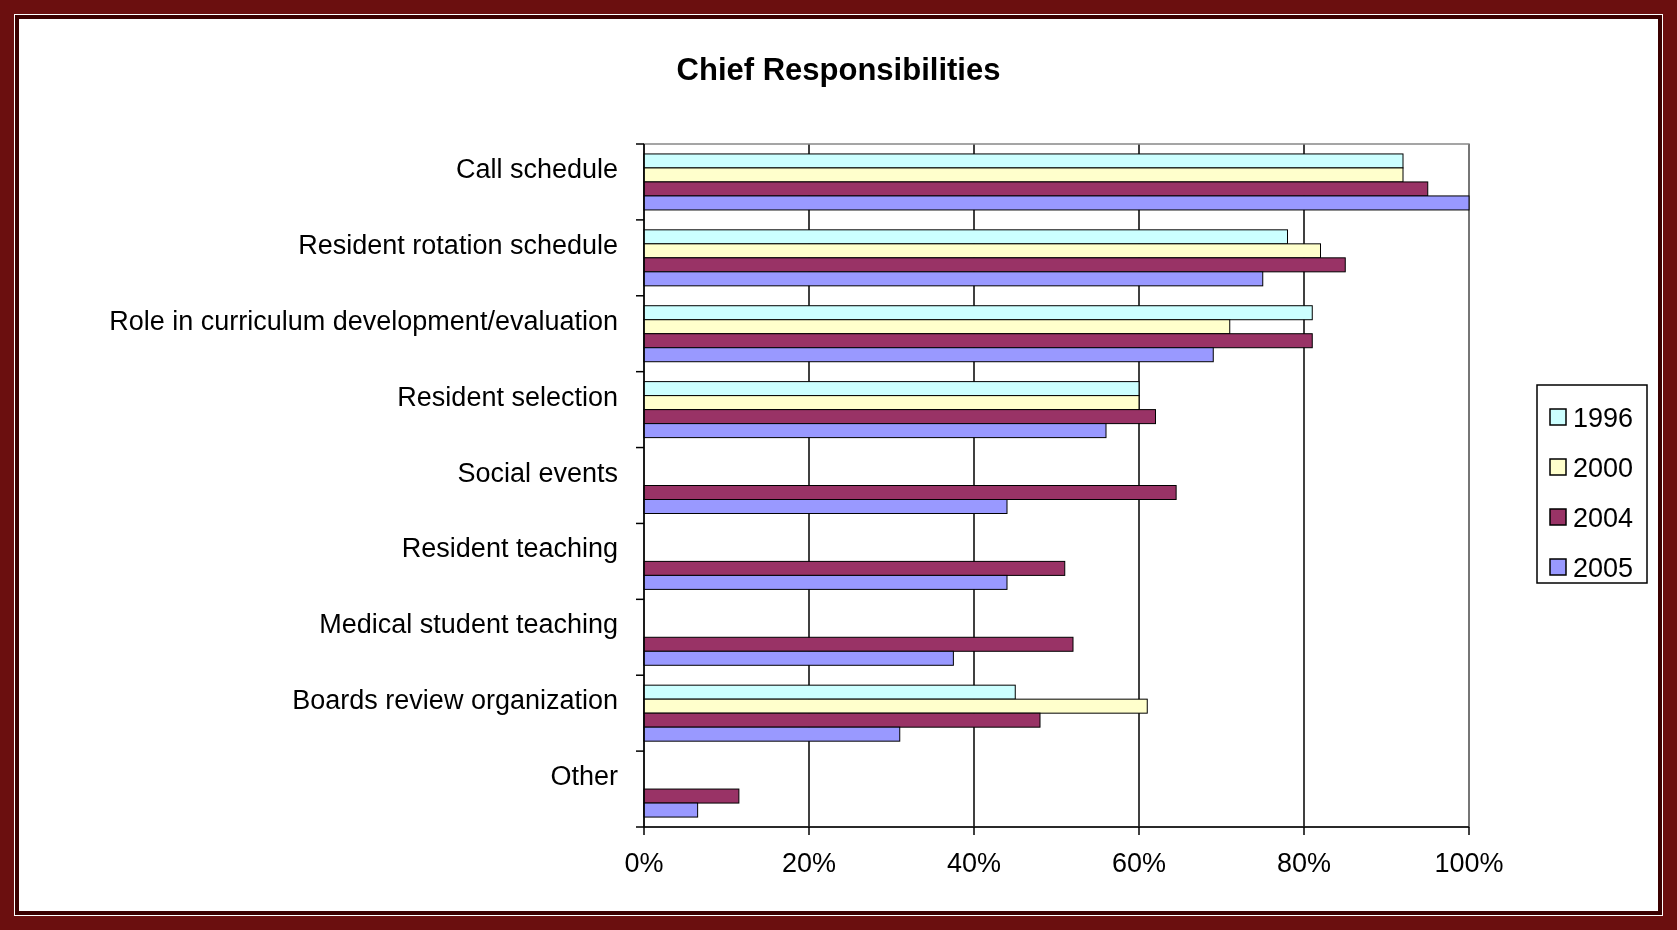  Describe the element at coordinates (536, 168) in the screenshot. I see `y-tick-label: Call schedule` at that location.